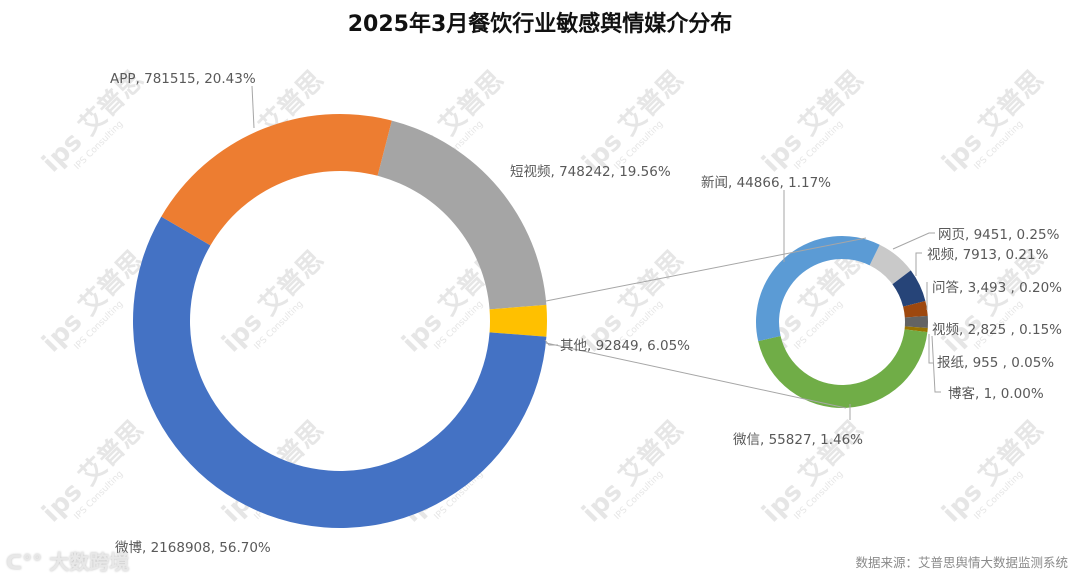  Describe the element at coordinates (540, 24) in the screenshot. I see `chart-title: 2025年3月餐饮行业敏感舆情媒介分布` at that location.